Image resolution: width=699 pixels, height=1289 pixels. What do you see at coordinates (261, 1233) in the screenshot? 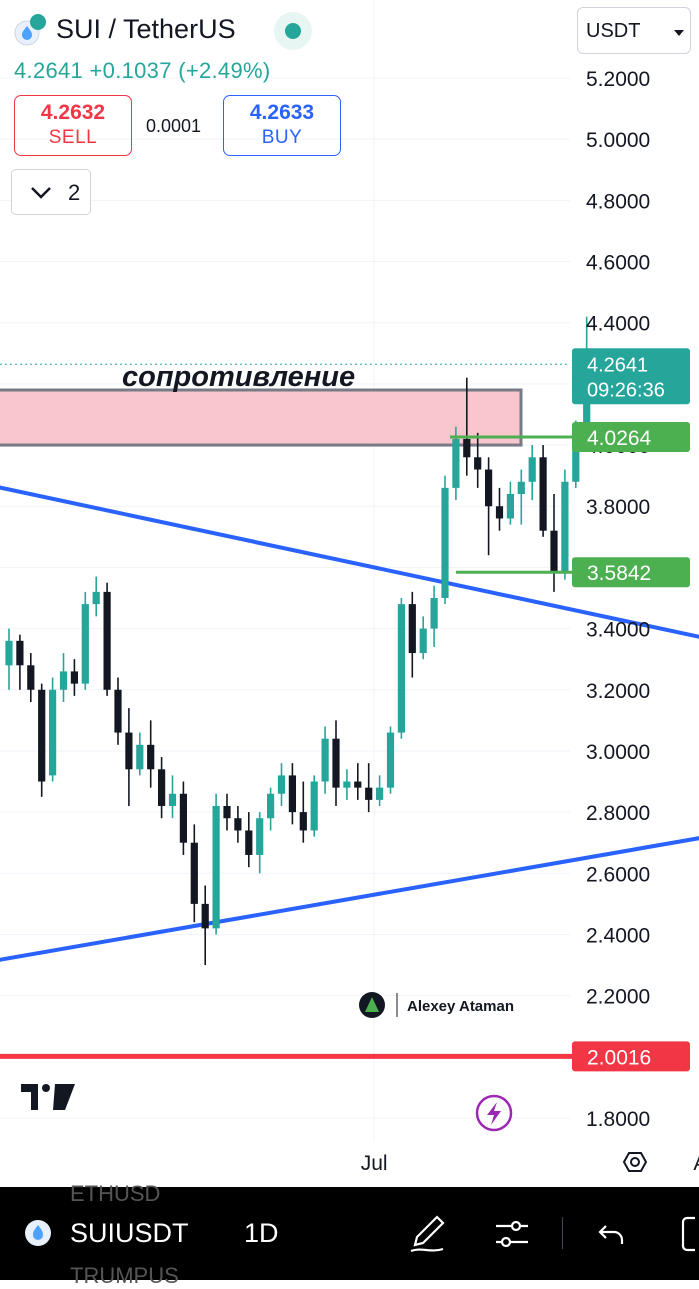
I see `toolbar-interval: 1D` at bounding box center [261, 1233].